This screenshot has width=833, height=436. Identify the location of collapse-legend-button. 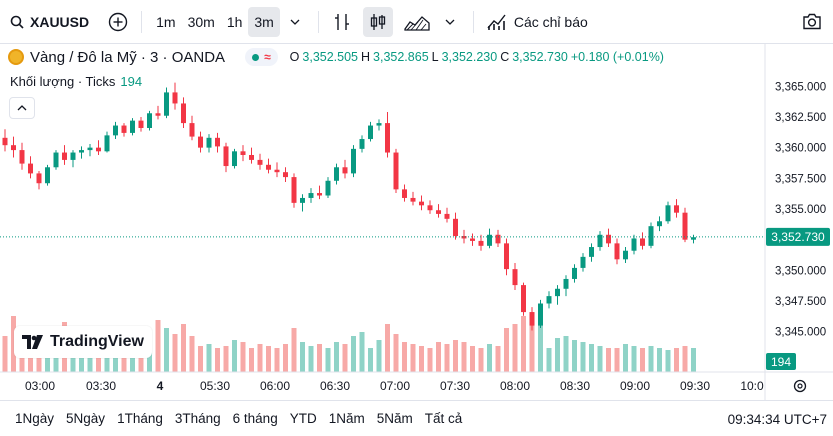
(22, 108).